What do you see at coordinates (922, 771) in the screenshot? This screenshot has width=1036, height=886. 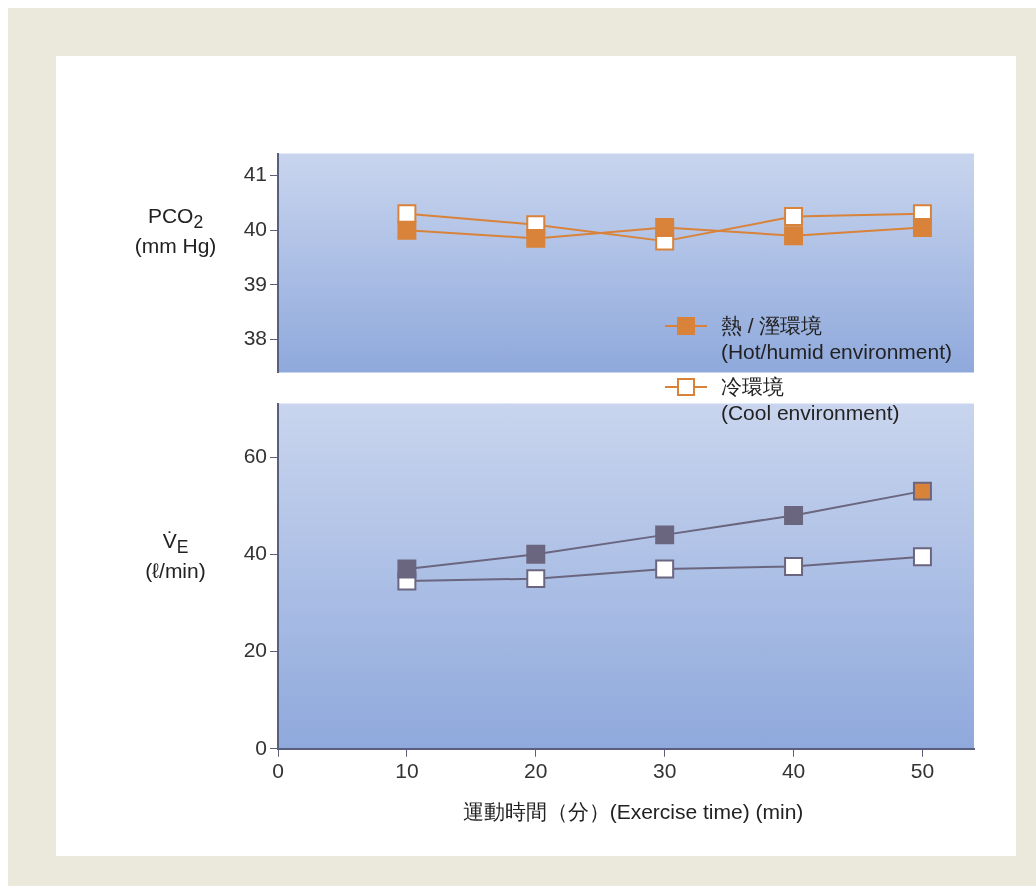 I see `x-tick-label: 50` at bounding box center [922, 771].